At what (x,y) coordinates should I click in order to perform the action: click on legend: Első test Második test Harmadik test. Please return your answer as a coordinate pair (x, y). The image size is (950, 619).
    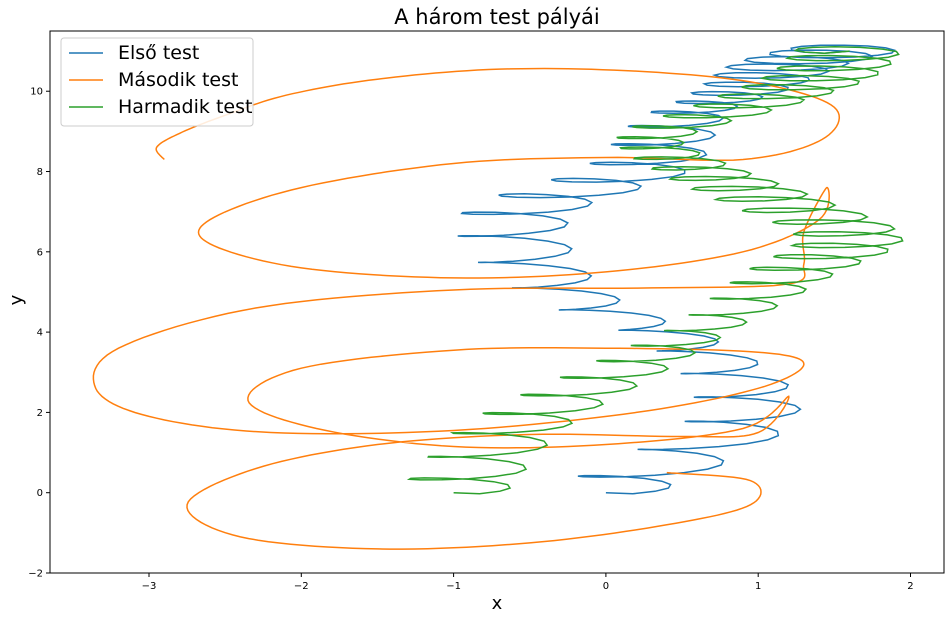
    Looking at the image, I should click on (157, 82).